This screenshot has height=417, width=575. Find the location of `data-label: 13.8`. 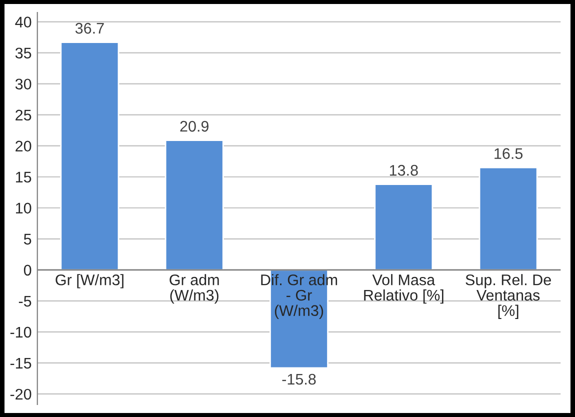

data-label: 13.8 is located at coordinates (404, 170).